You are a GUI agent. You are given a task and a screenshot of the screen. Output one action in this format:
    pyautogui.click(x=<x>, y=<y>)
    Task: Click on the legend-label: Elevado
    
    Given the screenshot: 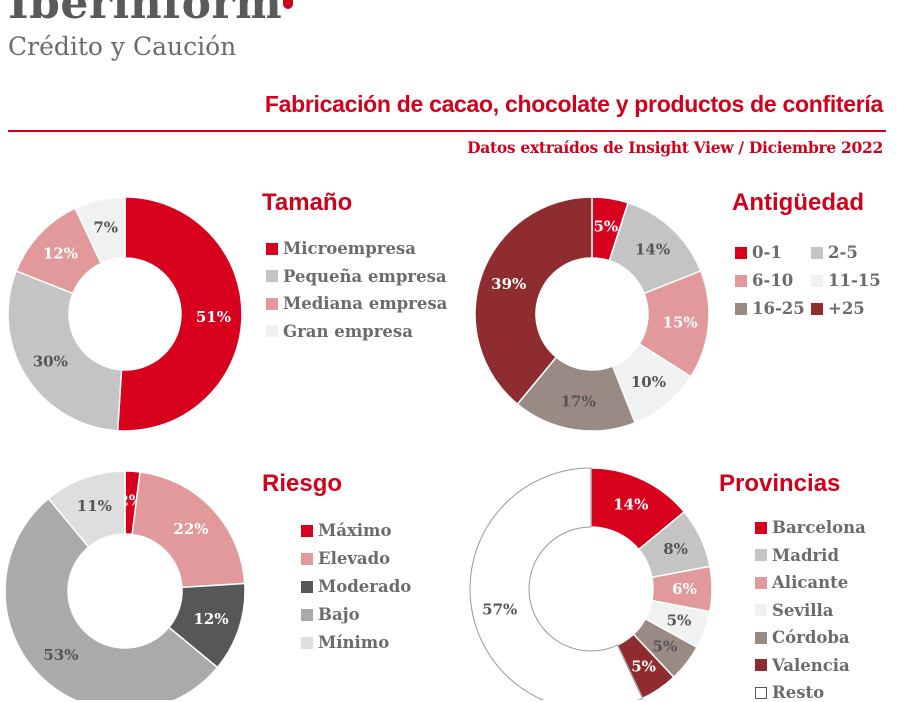 What is the action you would take?
    pyautogui.click(x=354, y=558)
    